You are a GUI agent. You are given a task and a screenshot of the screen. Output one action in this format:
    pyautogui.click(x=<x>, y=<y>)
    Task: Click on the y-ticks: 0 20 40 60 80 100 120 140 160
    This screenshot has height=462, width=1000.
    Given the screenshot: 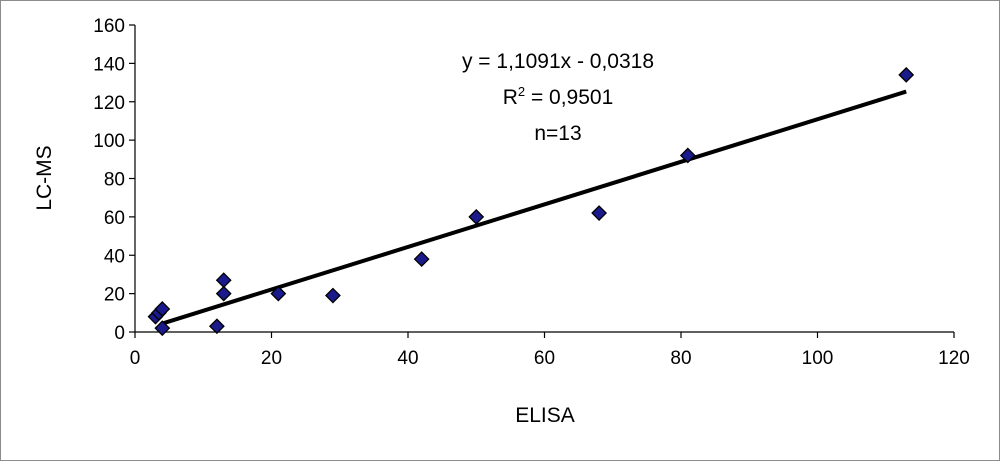 What is the action you would take?
    pyautogui.click(x=114, y=180)
    